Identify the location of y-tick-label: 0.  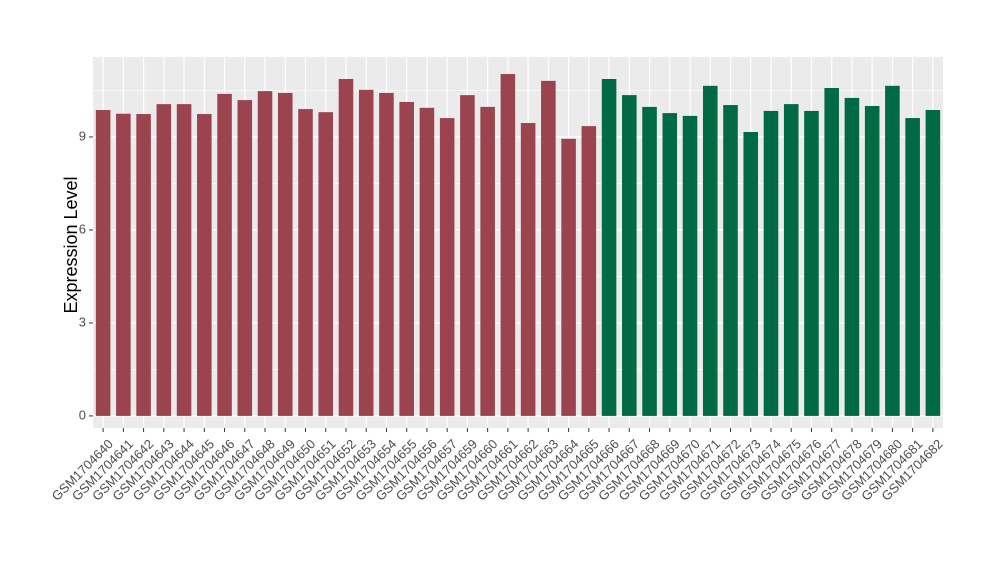
(82, 414).